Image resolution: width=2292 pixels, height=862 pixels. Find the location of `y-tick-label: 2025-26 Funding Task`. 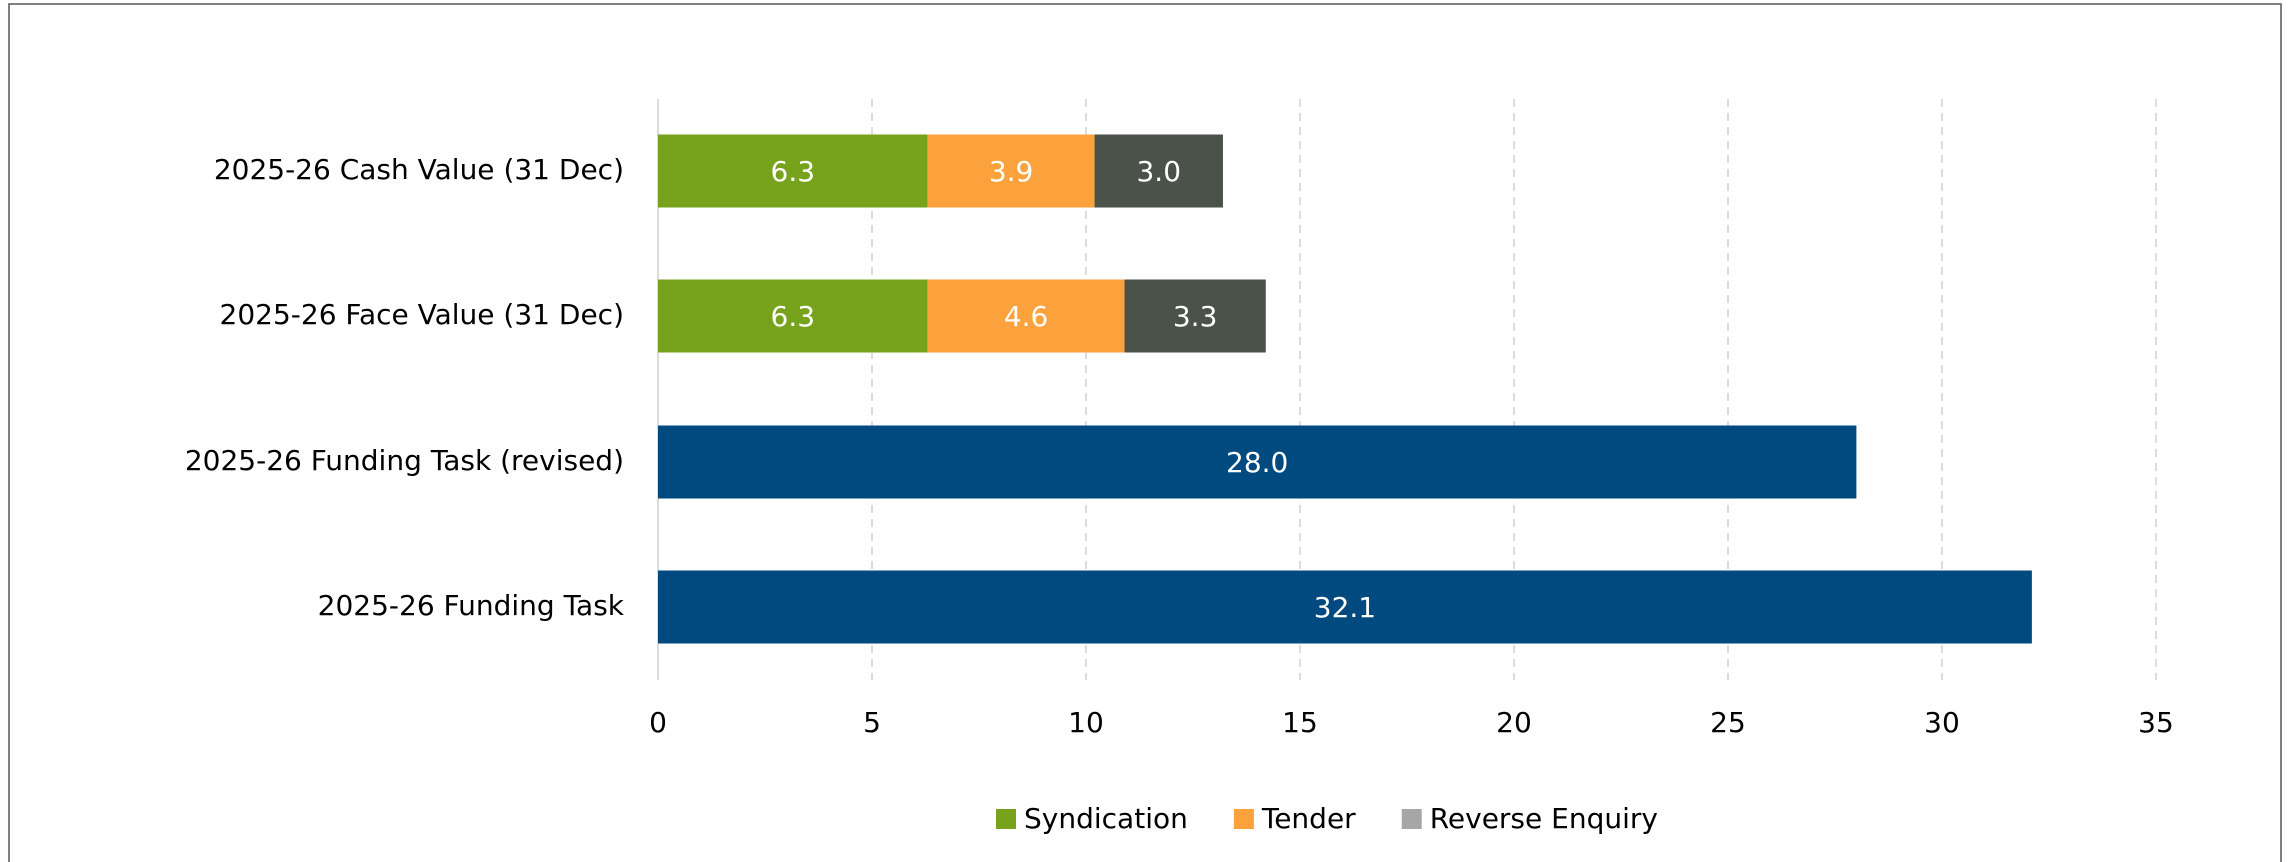

y-tick-label: 2025-26 Funding Task is located at coordinates (471, 605).